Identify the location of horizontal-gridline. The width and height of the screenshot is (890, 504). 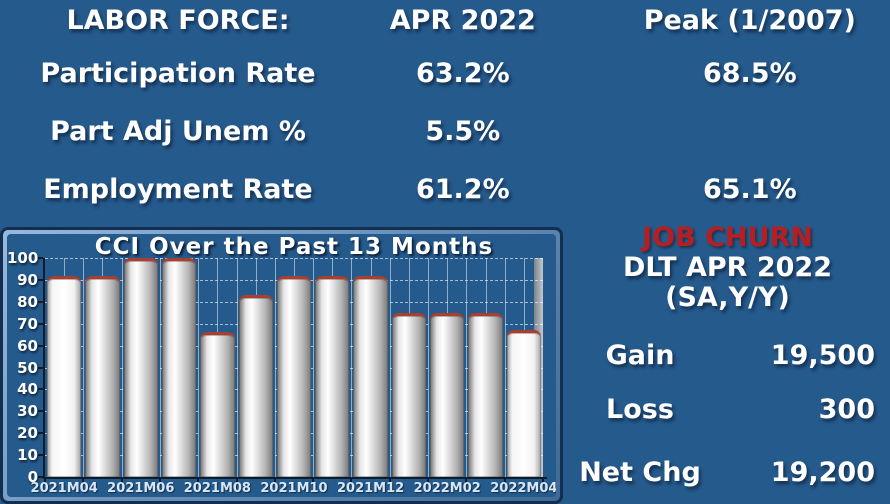
(294, 258).